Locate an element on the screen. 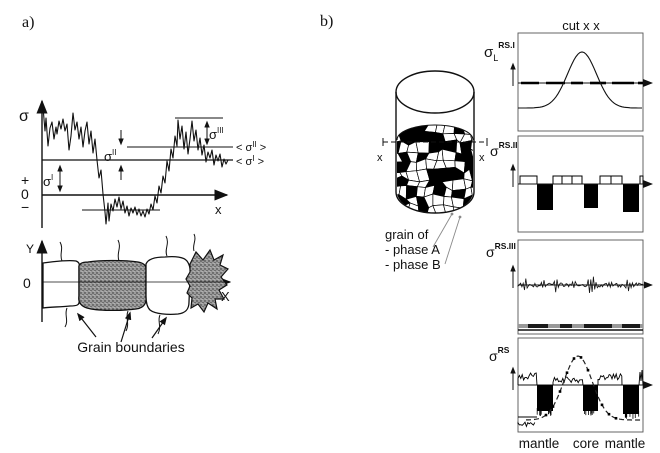 The image size is (660, 453). sigma-axis-label: σ is located at coordinates (24, 116).